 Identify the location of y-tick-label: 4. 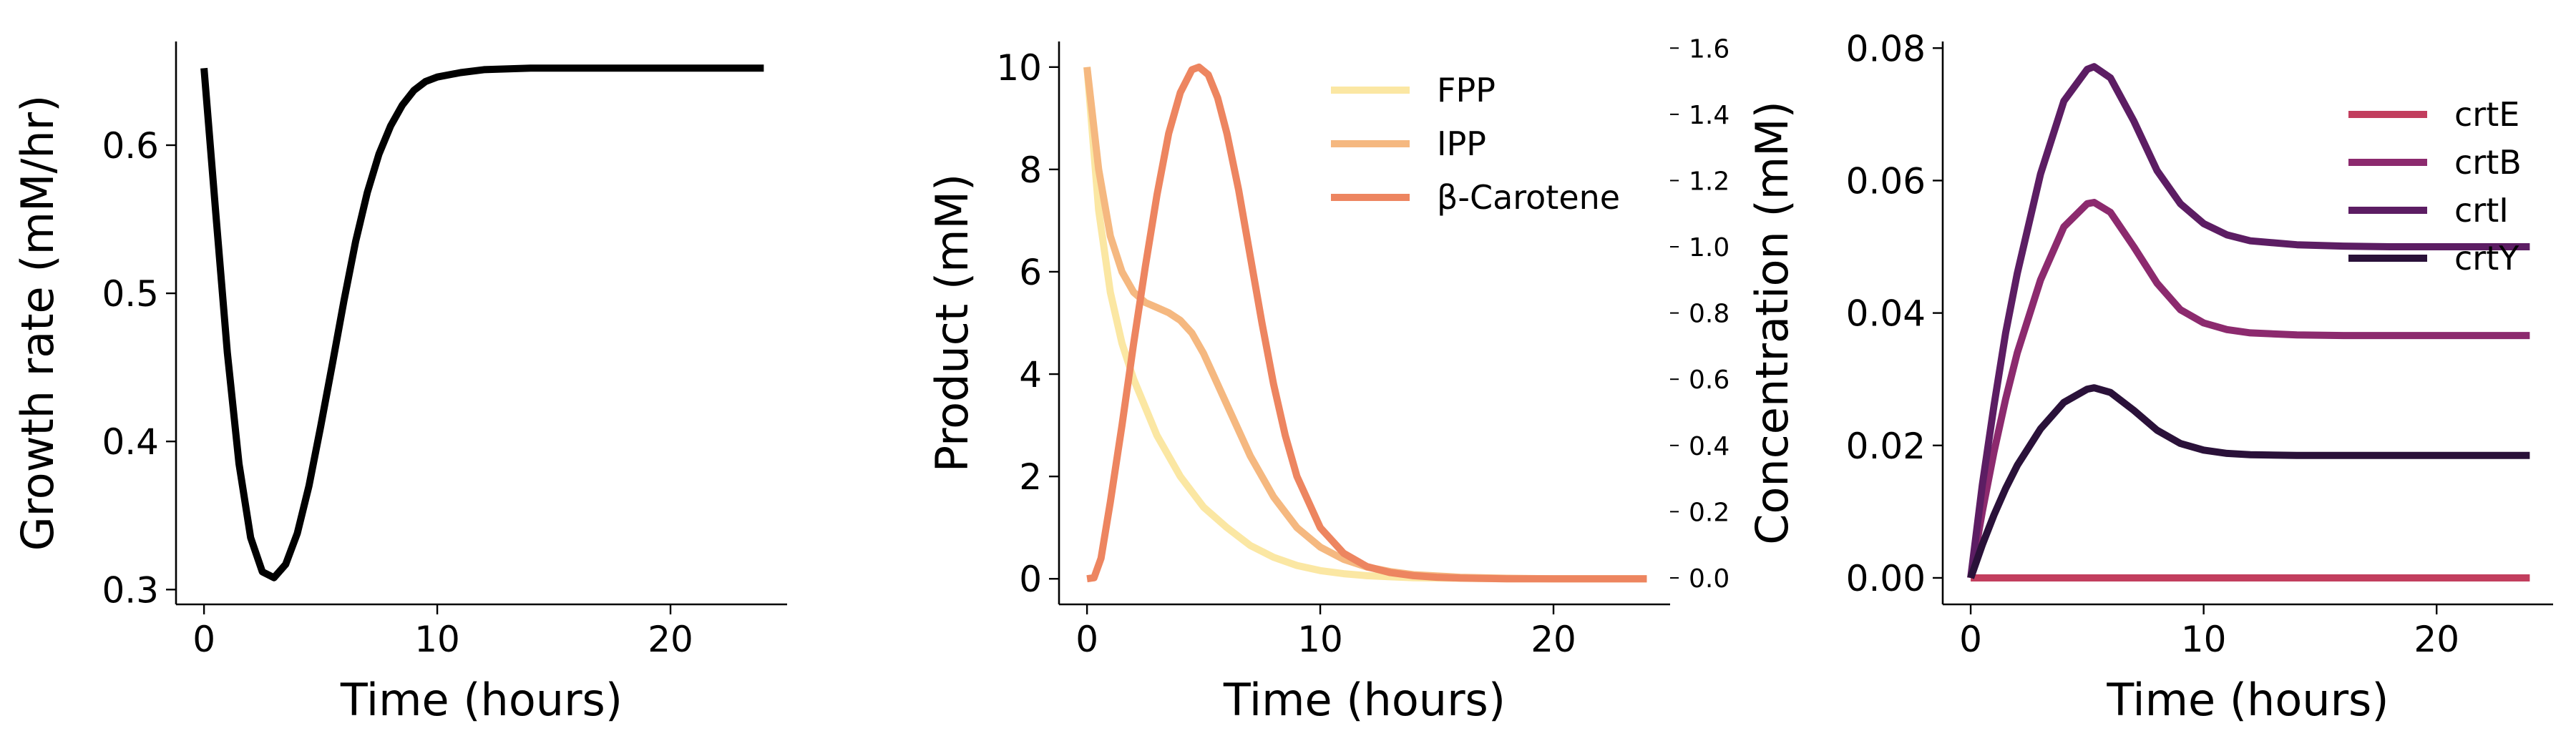
(1030, 375).